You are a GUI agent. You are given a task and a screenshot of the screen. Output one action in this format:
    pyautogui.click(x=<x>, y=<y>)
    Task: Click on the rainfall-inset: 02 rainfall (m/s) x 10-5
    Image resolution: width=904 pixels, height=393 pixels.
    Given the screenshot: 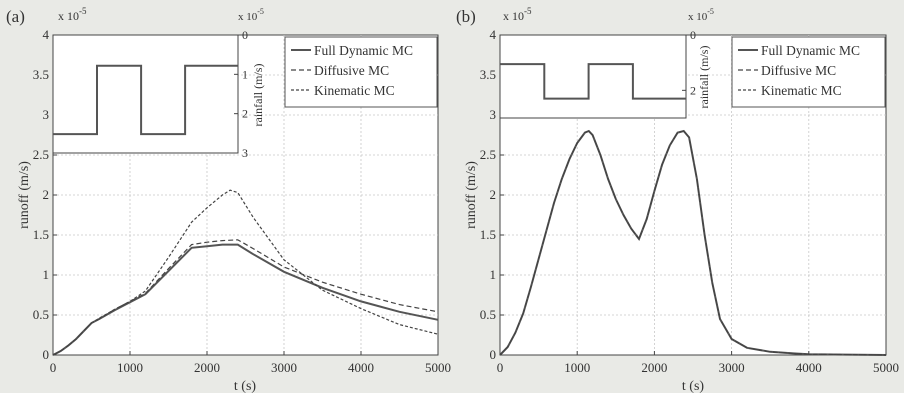 What is the action you would take?
    pyautogui.click(x=606, y=63)
    